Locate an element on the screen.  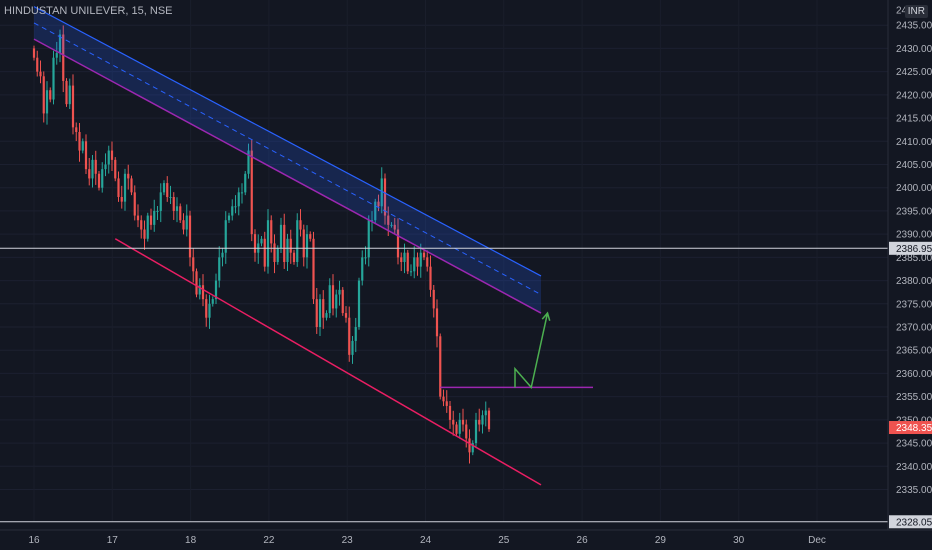
symbol-title: HINDUSTAN UNILEVER, 15, NSE is located at coordinates (88, 11).